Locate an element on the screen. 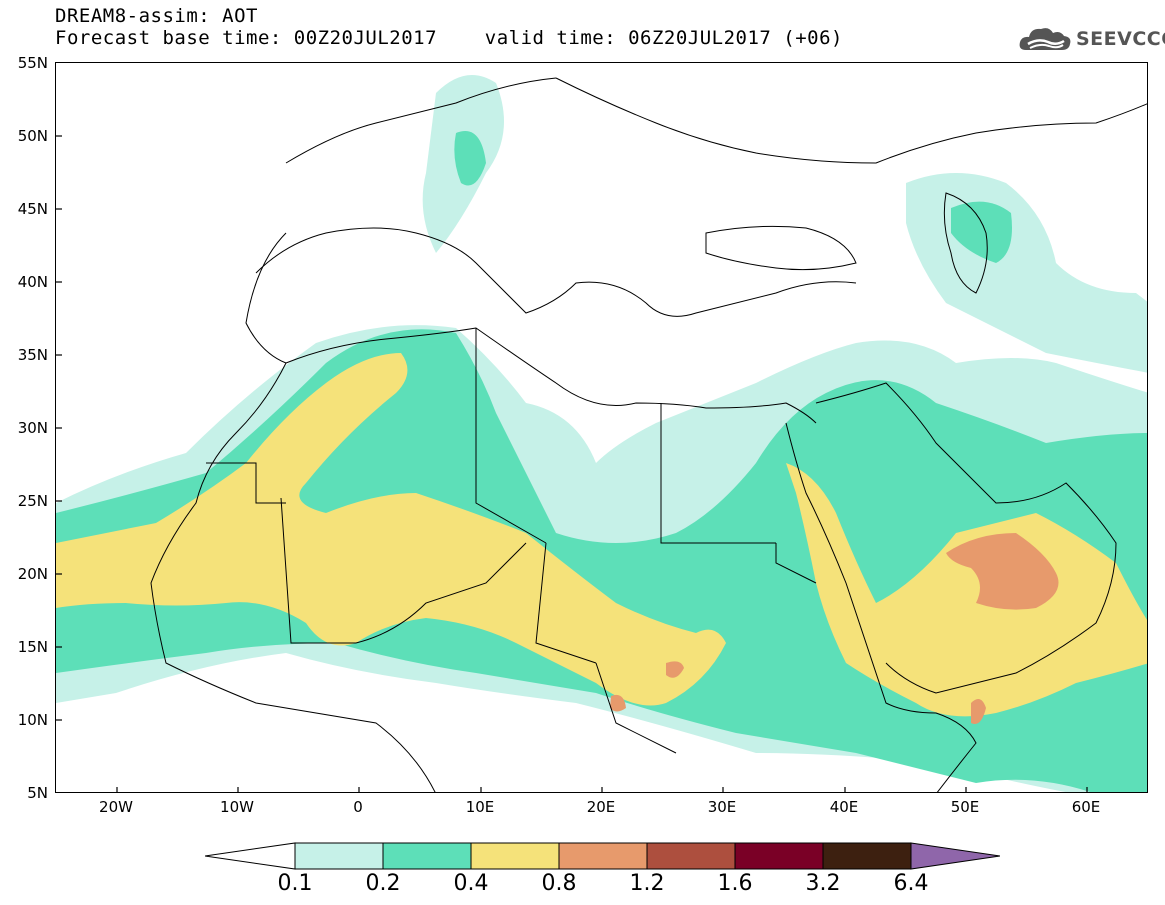  lat-label-40n: 40N is located at coordinates (32, 282).